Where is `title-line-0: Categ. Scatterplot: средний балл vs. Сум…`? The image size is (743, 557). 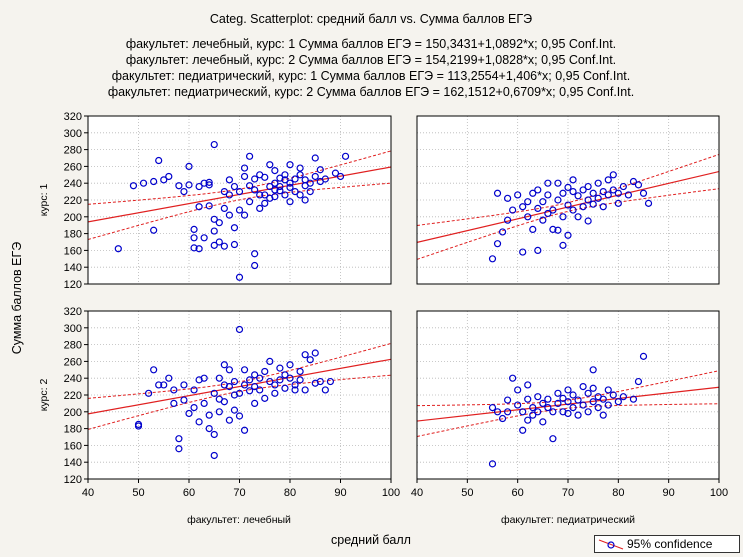 title-line-0: Categ. Scatterplot: средний балл vs. Сум… is located at coordinates (371, 19).